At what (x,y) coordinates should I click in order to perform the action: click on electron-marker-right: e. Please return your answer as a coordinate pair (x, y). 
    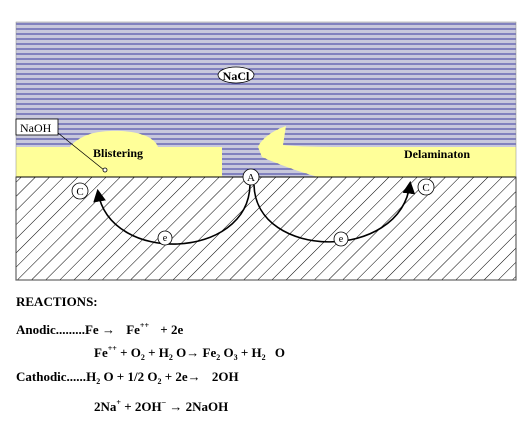
    Looking at the image, I should click on (341, 239).